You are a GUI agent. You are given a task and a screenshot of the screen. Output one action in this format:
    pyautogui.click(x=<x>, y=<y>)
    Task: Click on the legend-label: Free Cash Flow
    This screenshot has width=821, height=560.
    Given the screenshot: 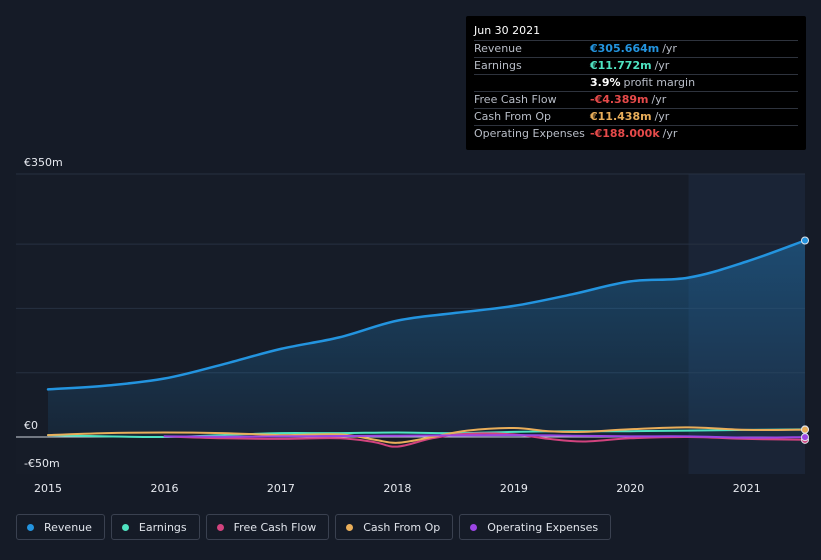 What is the action you would take?
    pyautogui.click(x=275, y=527)
    